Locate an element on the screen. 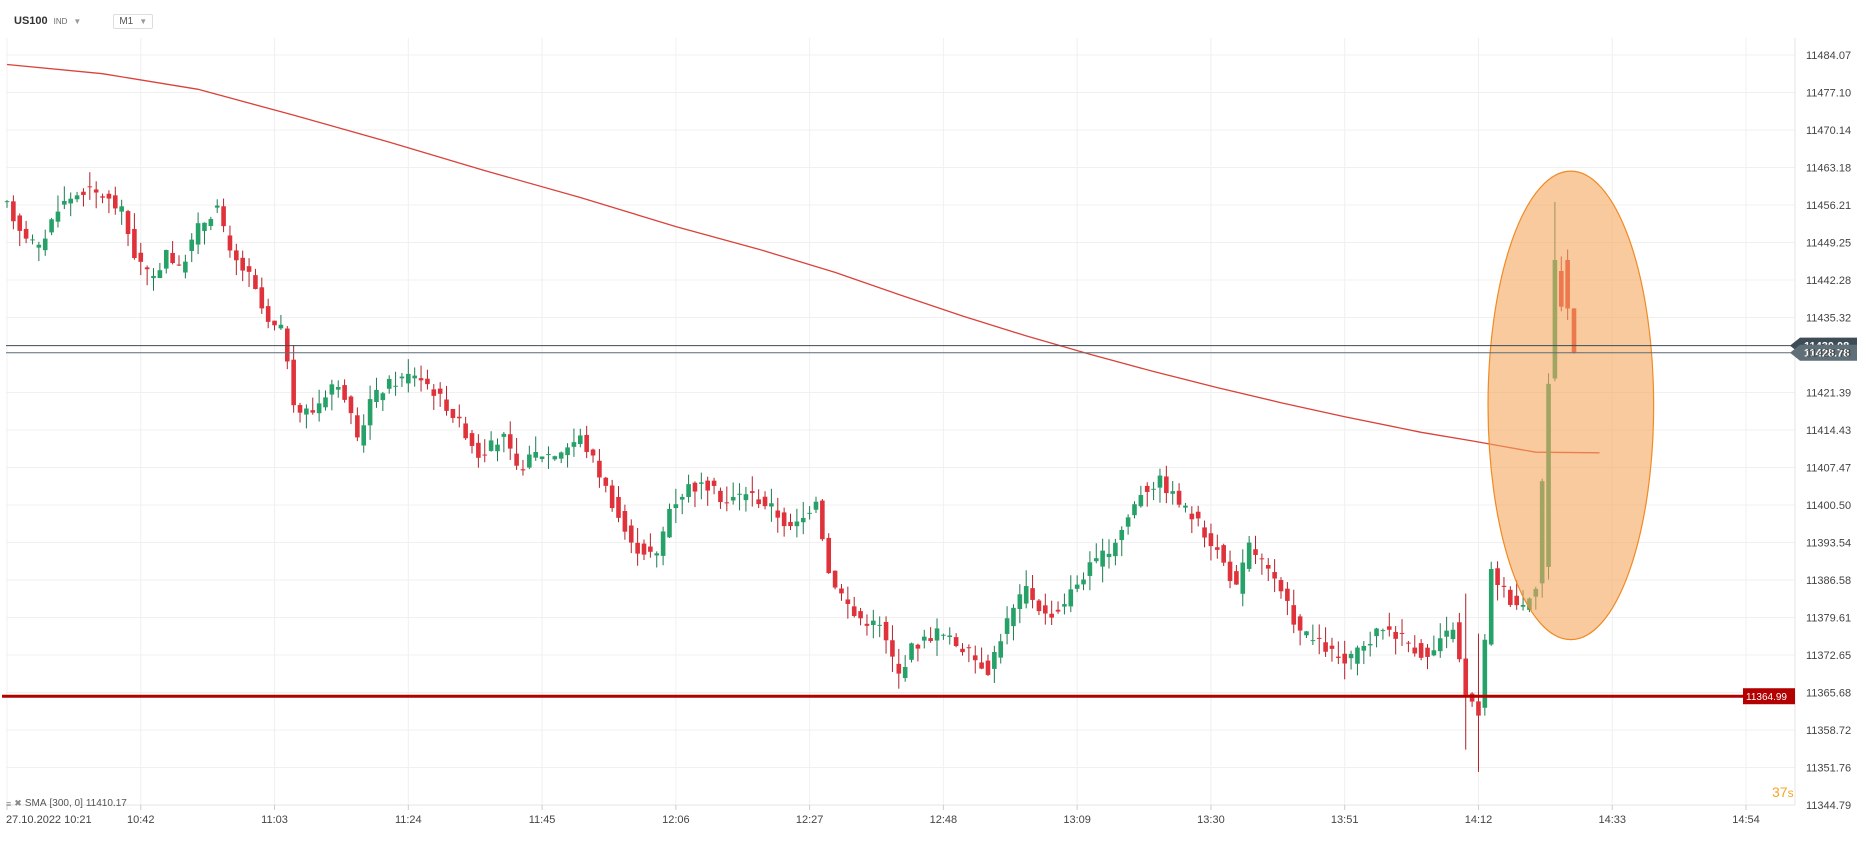 The height and width of the screenshot is (842, 1866). price-tick-label: 11407.47 is located at coordinates (1828, 468).